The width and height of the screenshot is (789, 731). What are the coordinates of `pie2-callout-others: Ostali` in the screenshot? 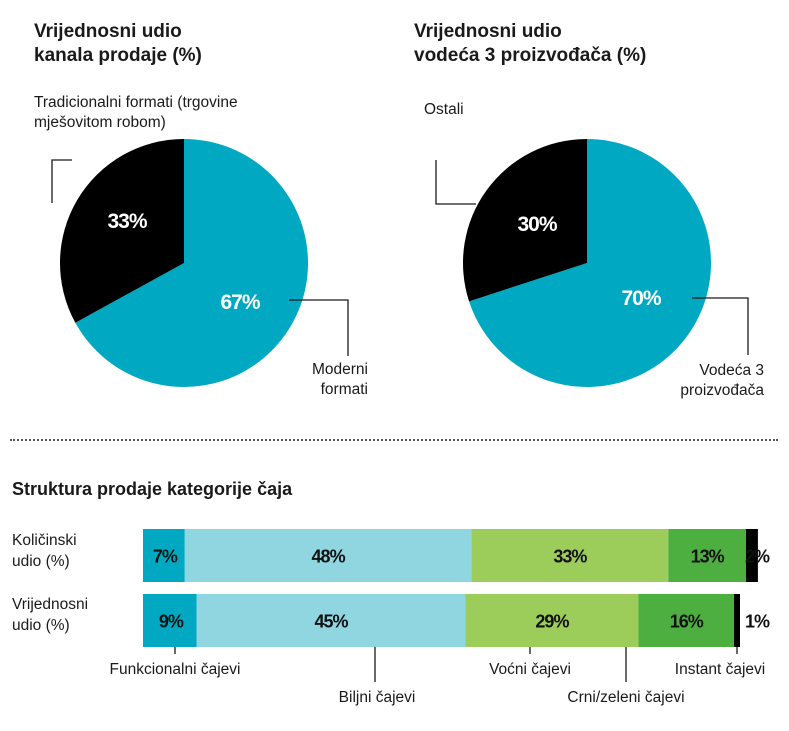 It's located at (444, 109).